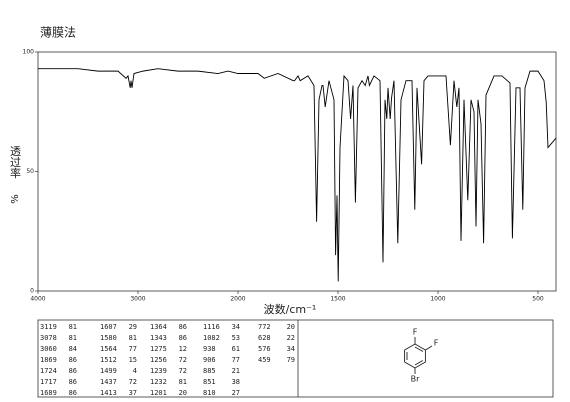 Image resolution: width=570 pixels, height=402 pixels. Describe the element at coordinates (108, 338) in the screenshot. I see `peak-wavenumber: 1580` at that location.